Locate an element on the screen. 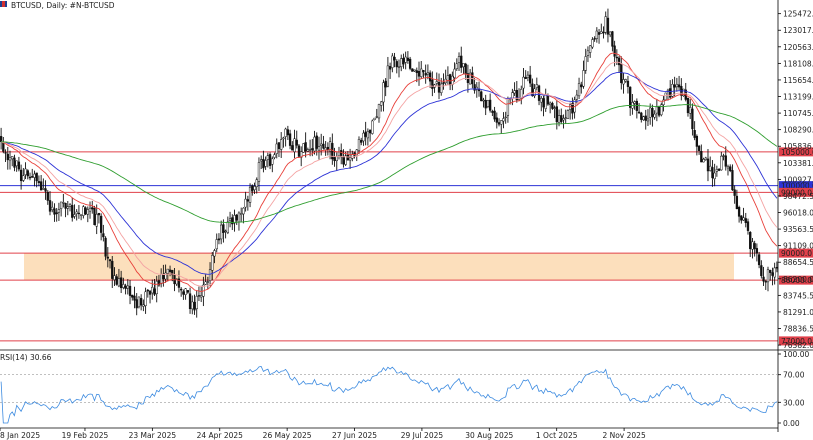 This screenshot has height=440, width=813. time-tick-label: 26 May 2025 is located at coordinates (287, 435).